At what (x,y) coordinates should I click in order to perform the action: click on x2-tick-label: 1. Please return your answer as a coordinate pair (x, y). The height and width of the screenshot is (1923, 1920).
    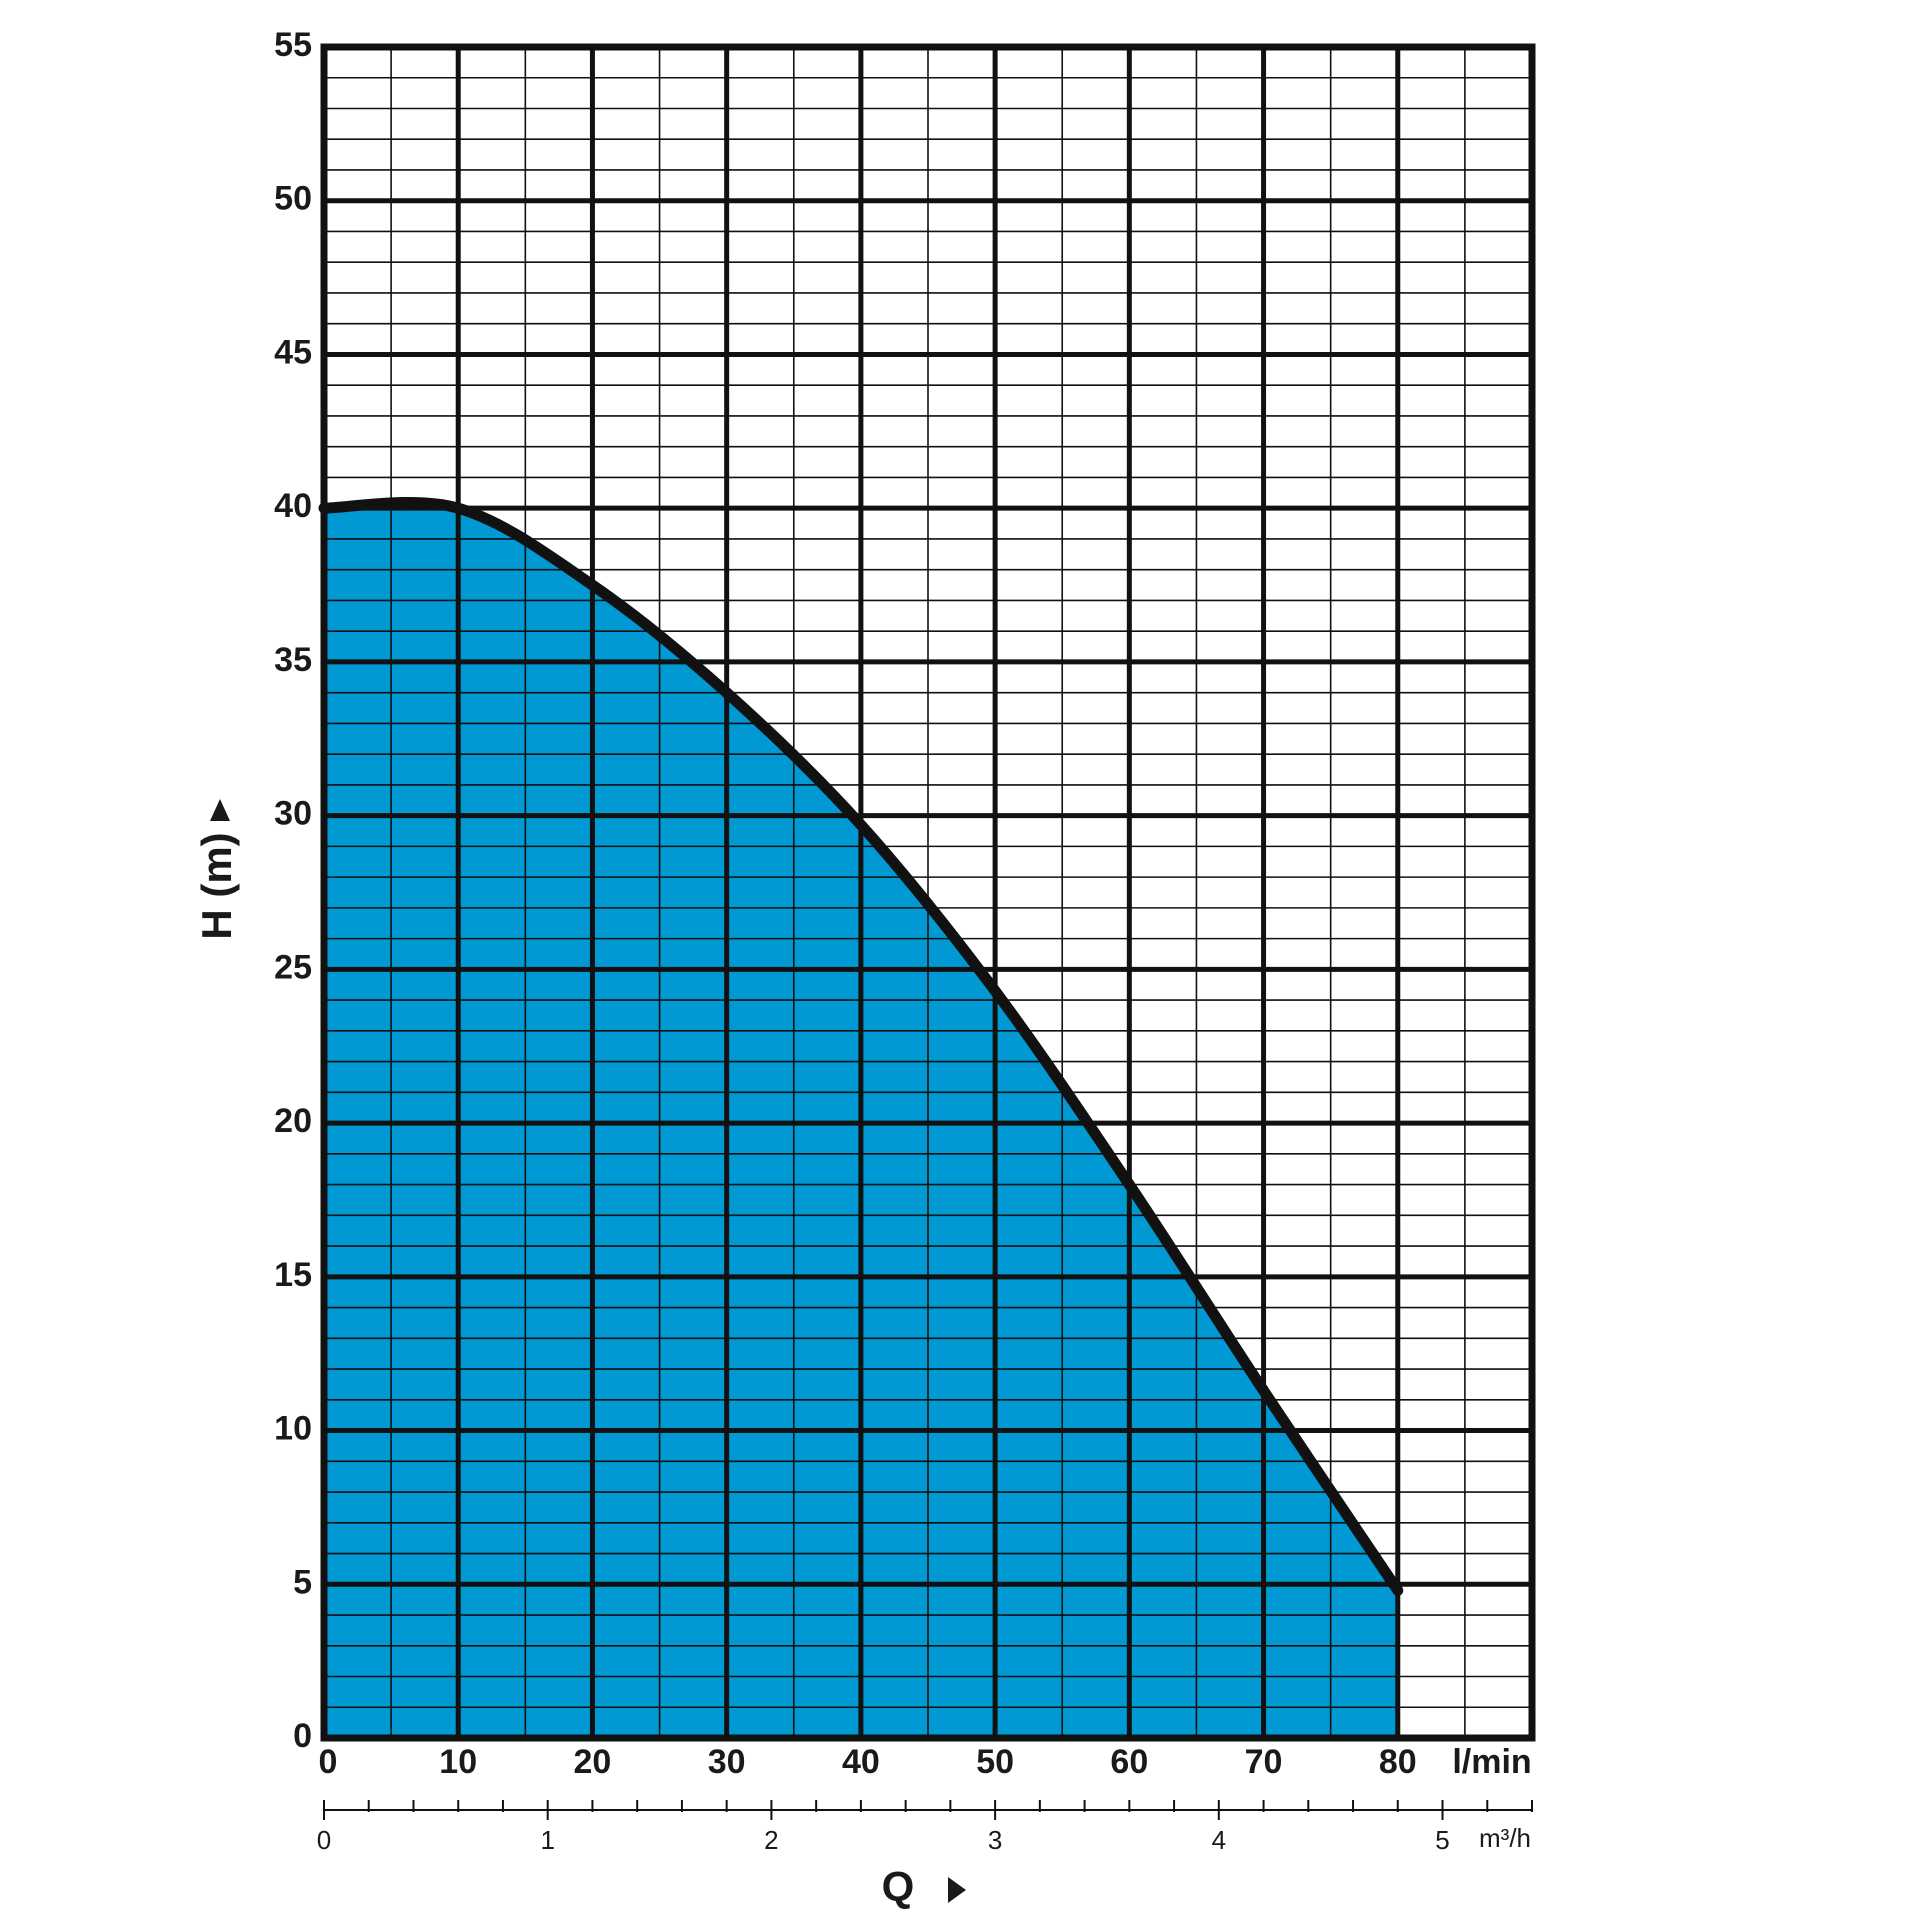
    Looking at the image, I should click on (547, 1840).